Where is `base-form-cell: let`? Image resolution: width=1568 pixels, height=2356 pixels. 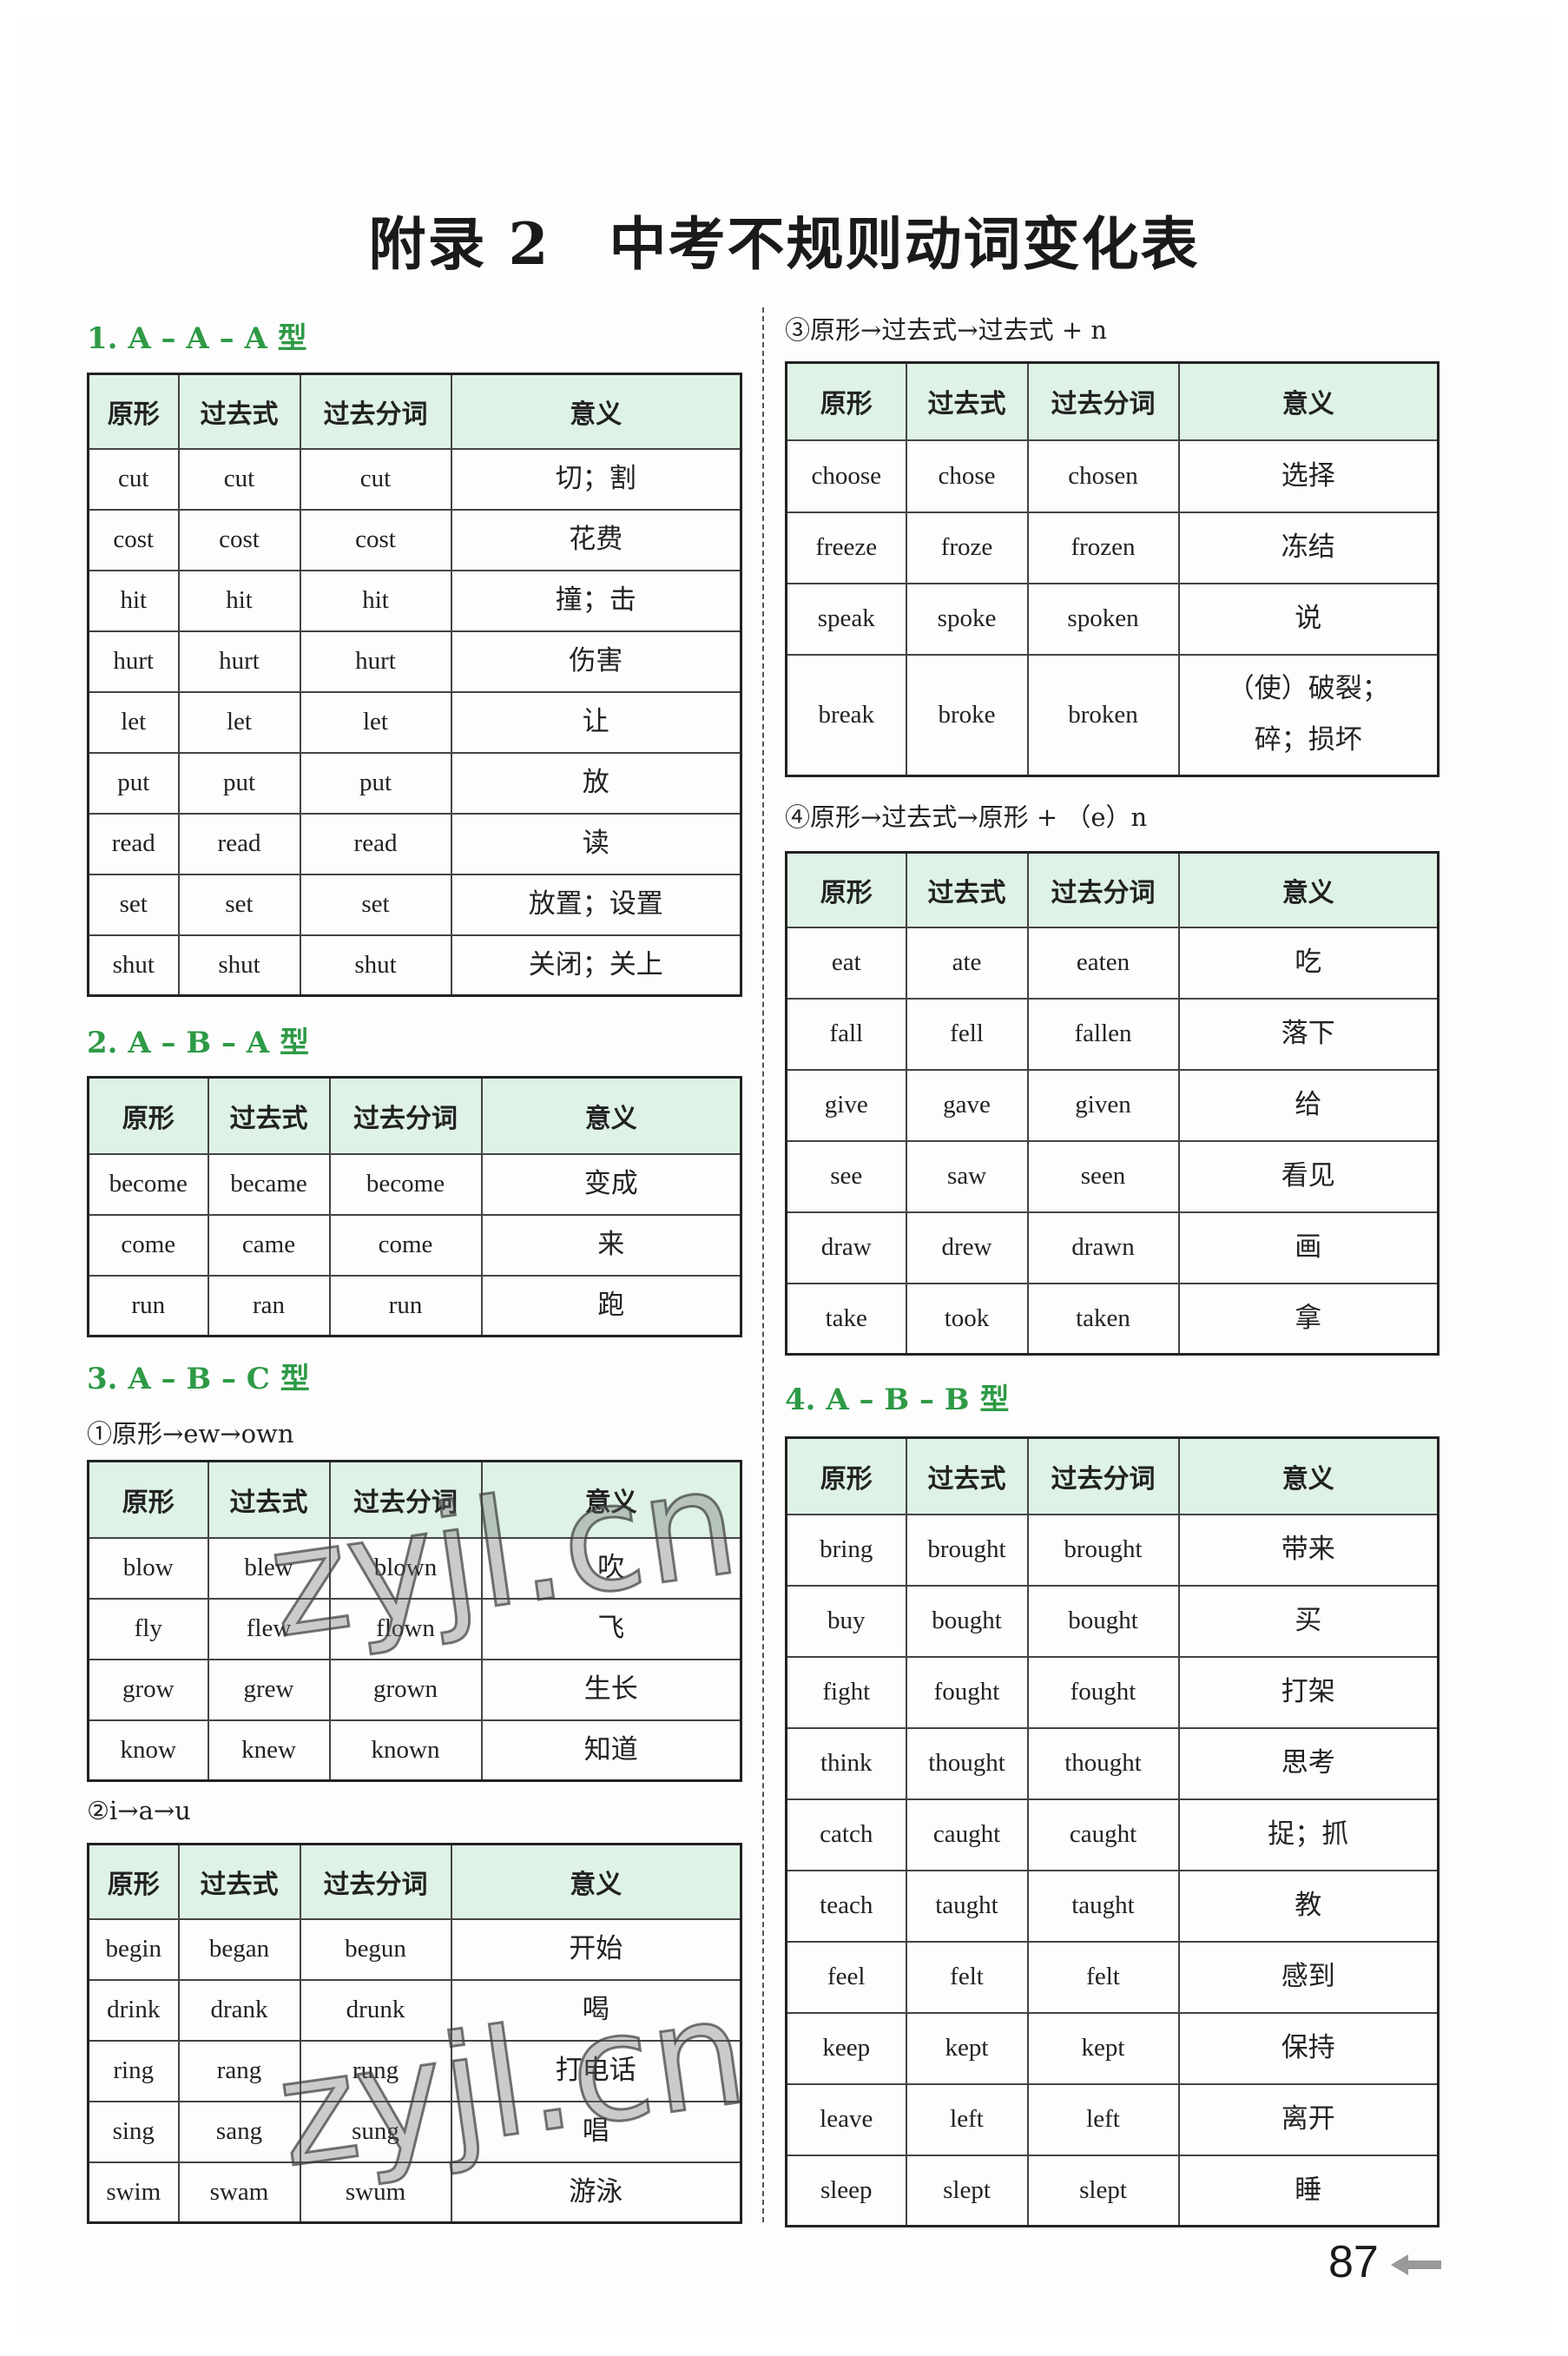
base-form-cell: let is located at coordinates (133, 722).